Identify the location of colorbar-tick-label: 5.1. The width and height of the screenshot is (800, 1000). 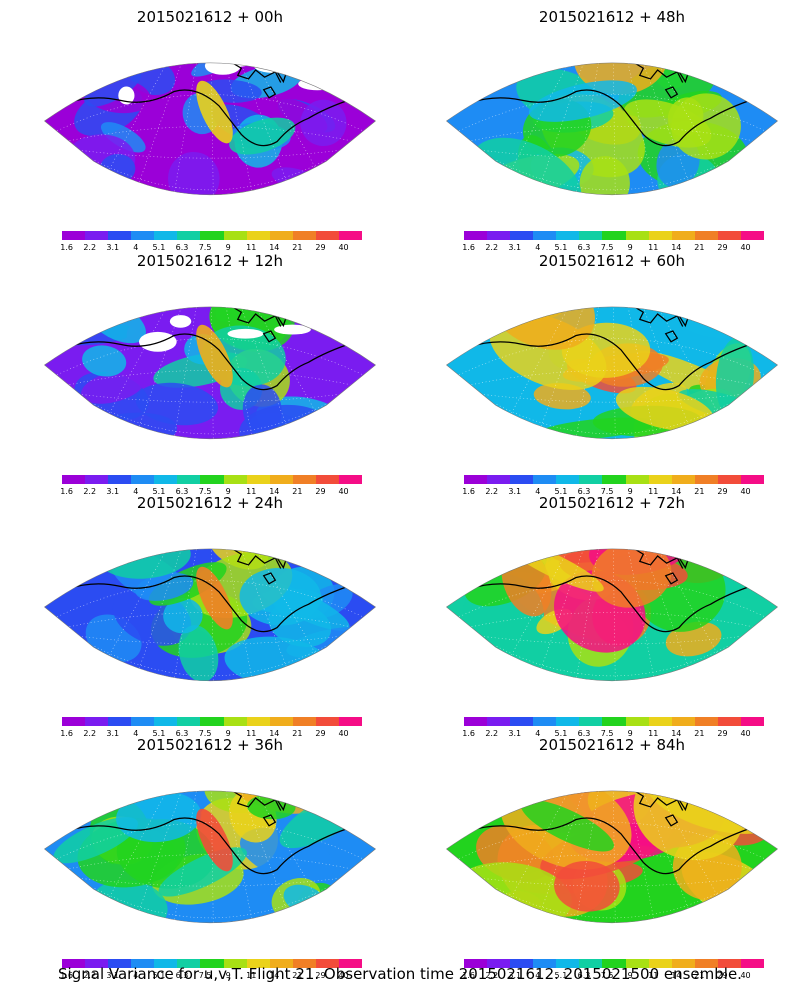
(561, 733).